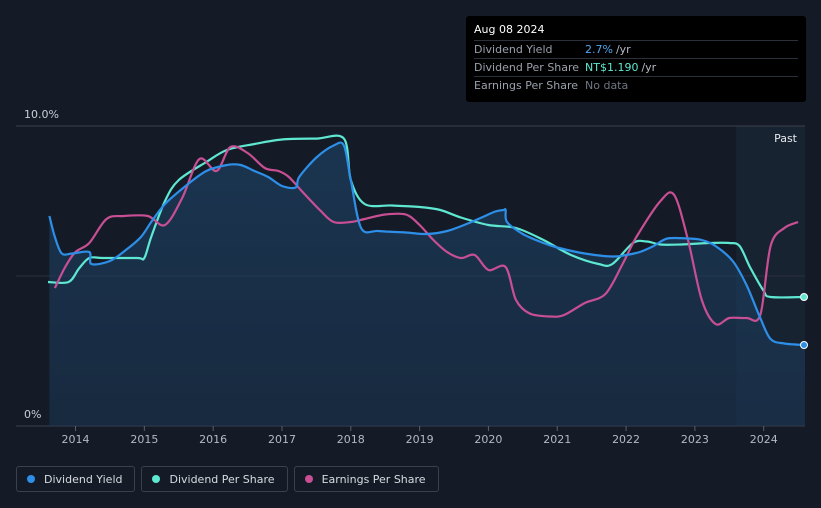  What do you see at coordinates (626, 439) in the screenshot?
I see `x-tick-label: 2022` at bounding box center [626, 439].